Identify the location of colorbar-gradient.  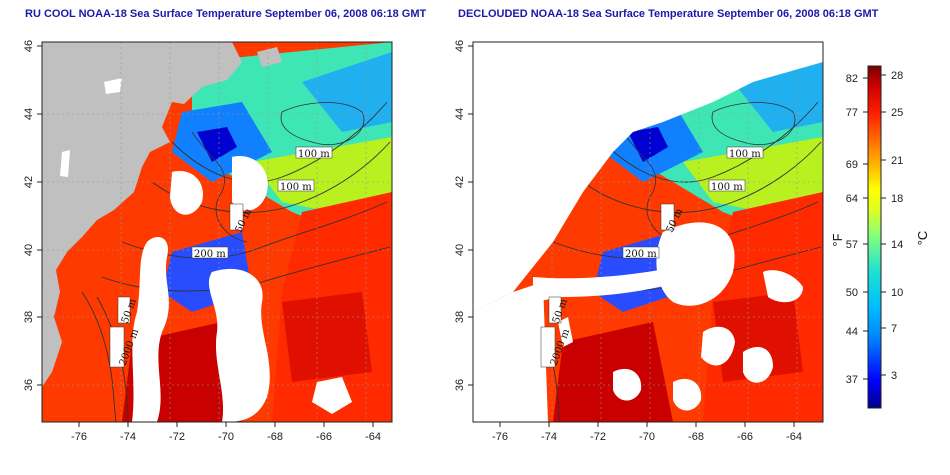
(874, 237).